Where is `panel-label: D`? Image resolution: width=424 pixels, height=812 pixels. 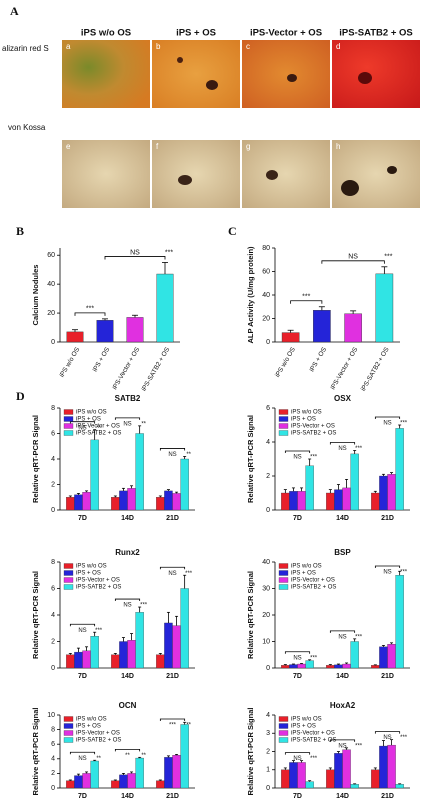
panel-label: D is located at coordinates (20, 396).